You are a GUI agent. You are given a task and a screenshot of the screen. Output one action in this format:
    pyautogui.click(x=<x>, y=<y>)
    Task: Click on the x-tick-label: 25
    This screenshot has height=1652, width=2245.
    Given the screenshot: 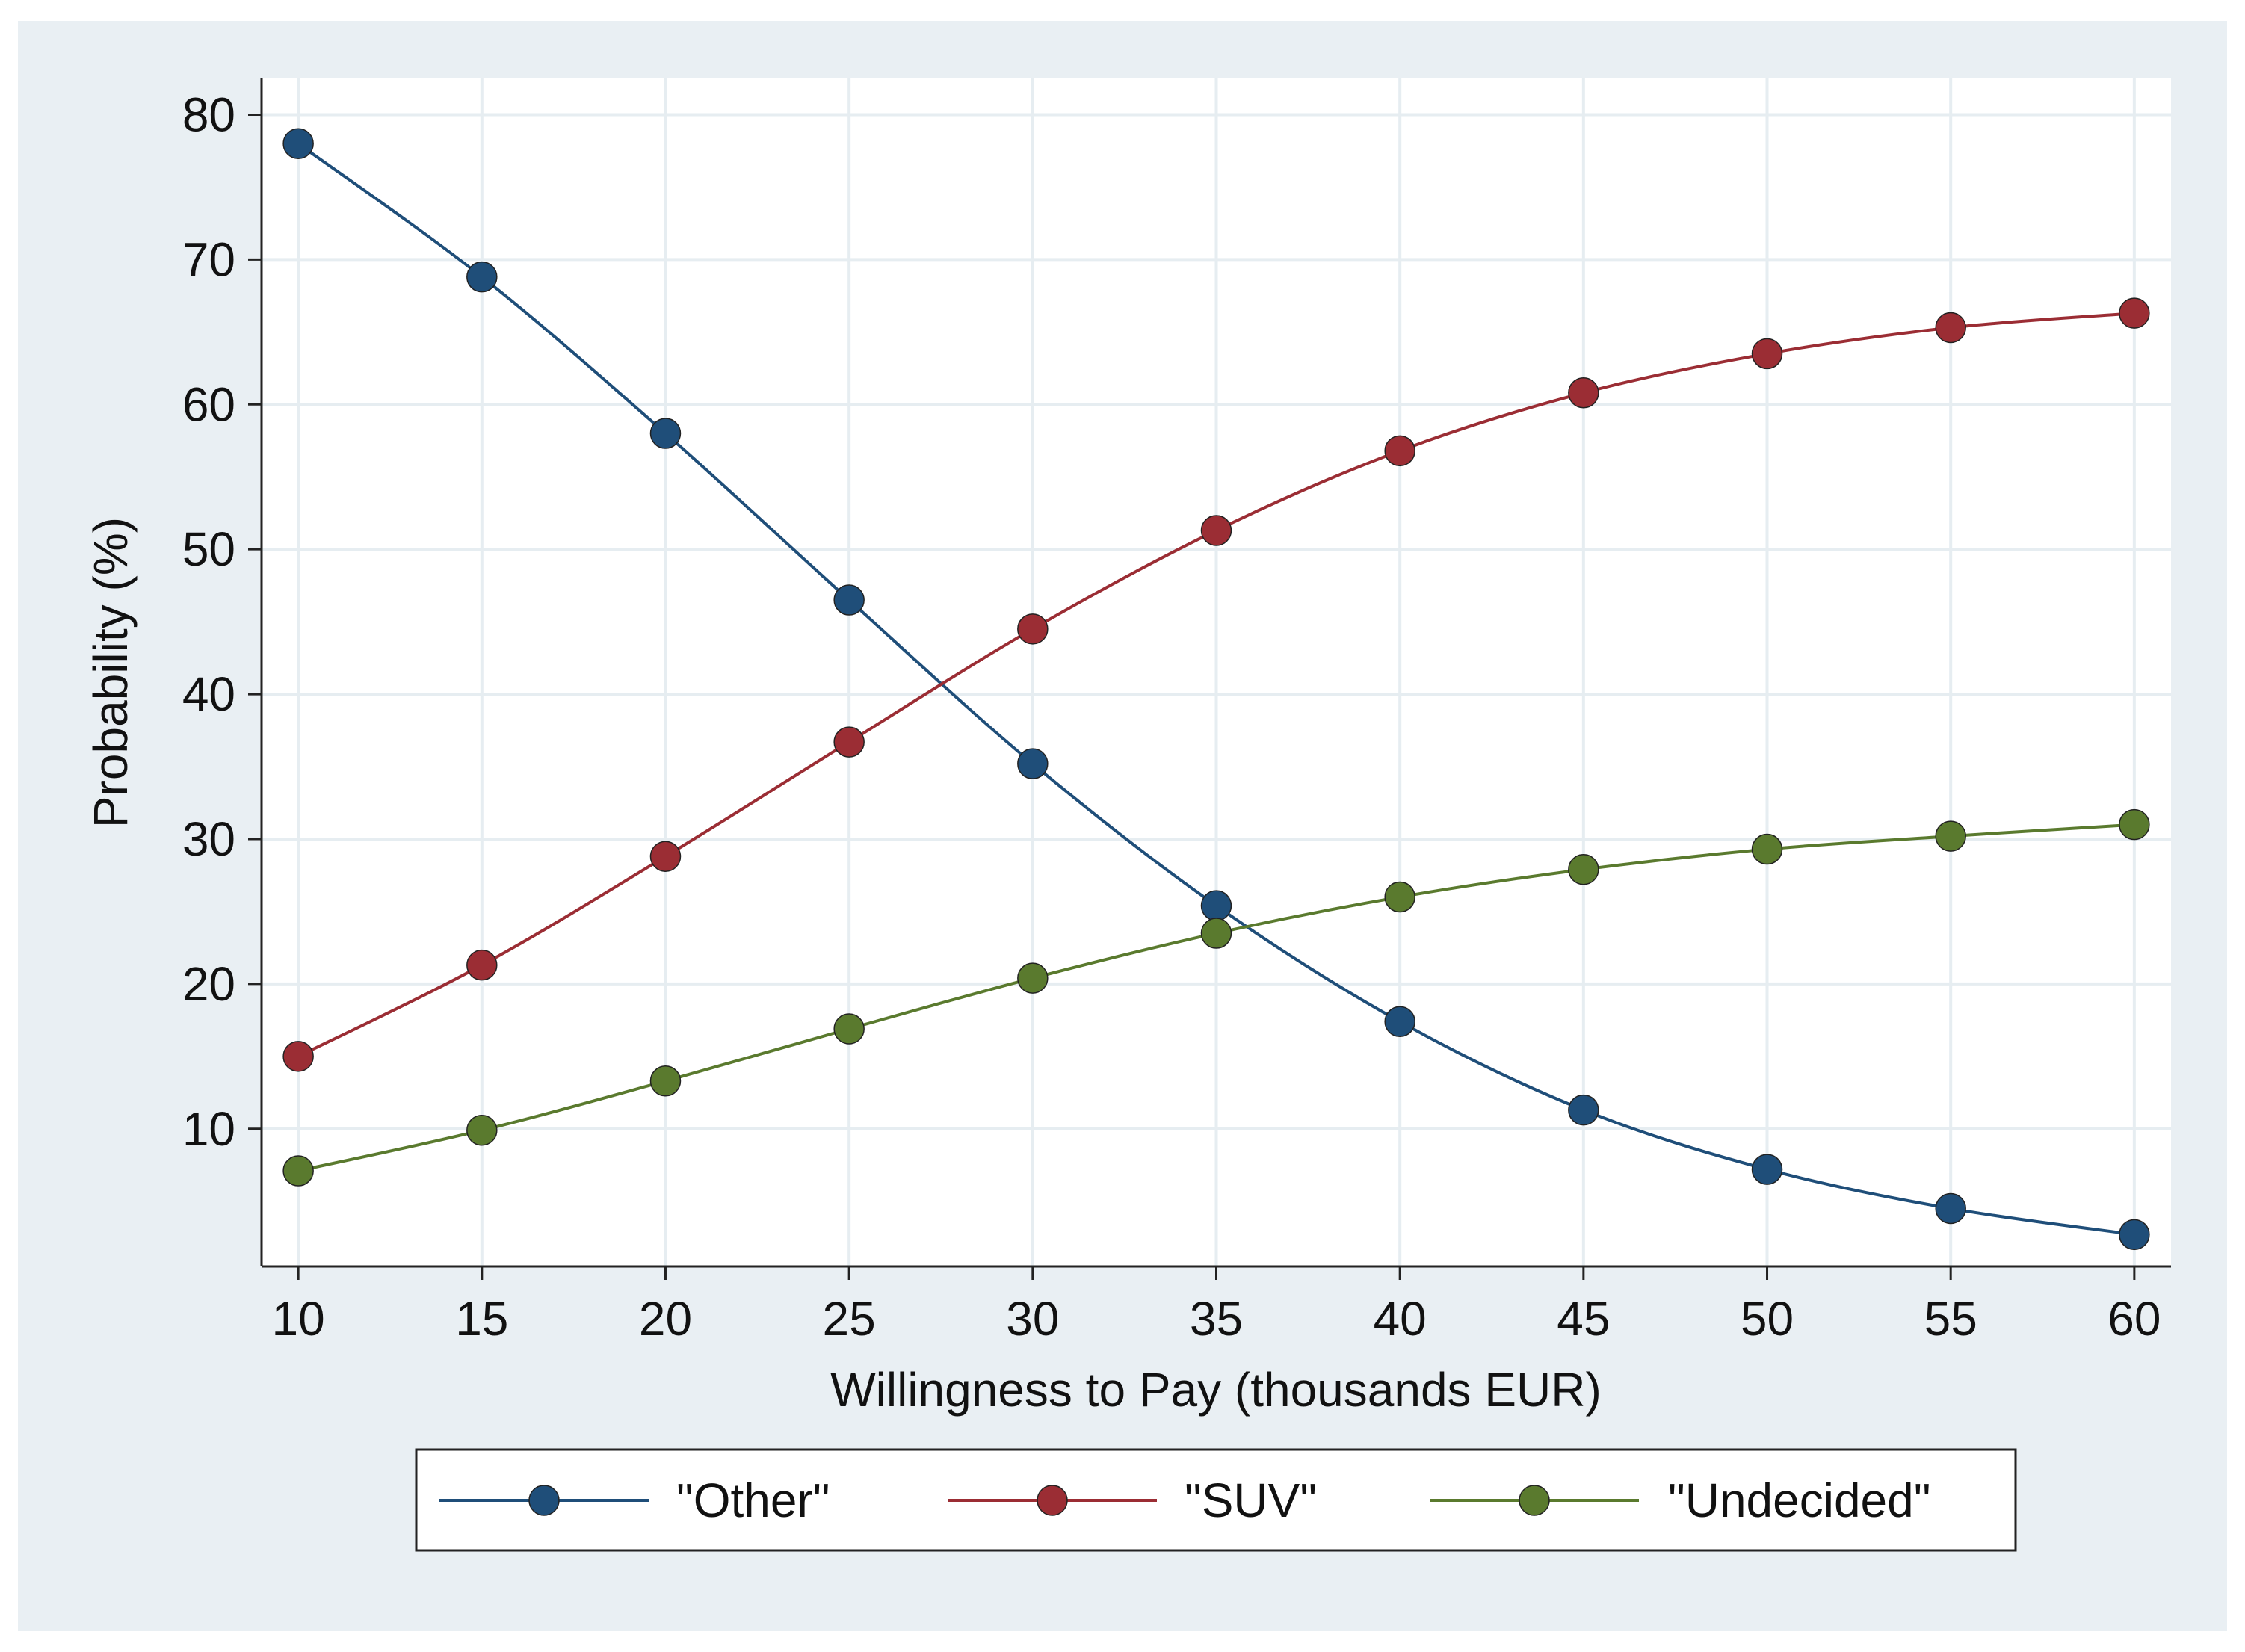 What is the action you would take?
    pyautogui.click(x=849, y=1319)
    